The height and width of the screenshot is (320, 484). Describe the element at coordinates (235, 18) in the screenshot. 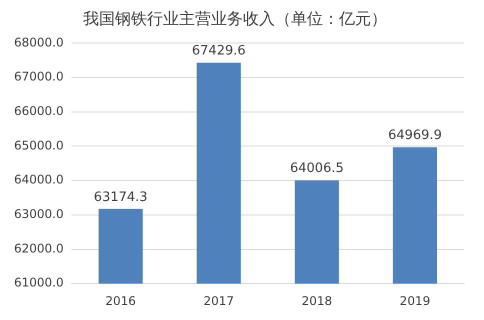

I see `chart-title: 我国钢铁行业主营业务收入（单位：亿元）` at that location.